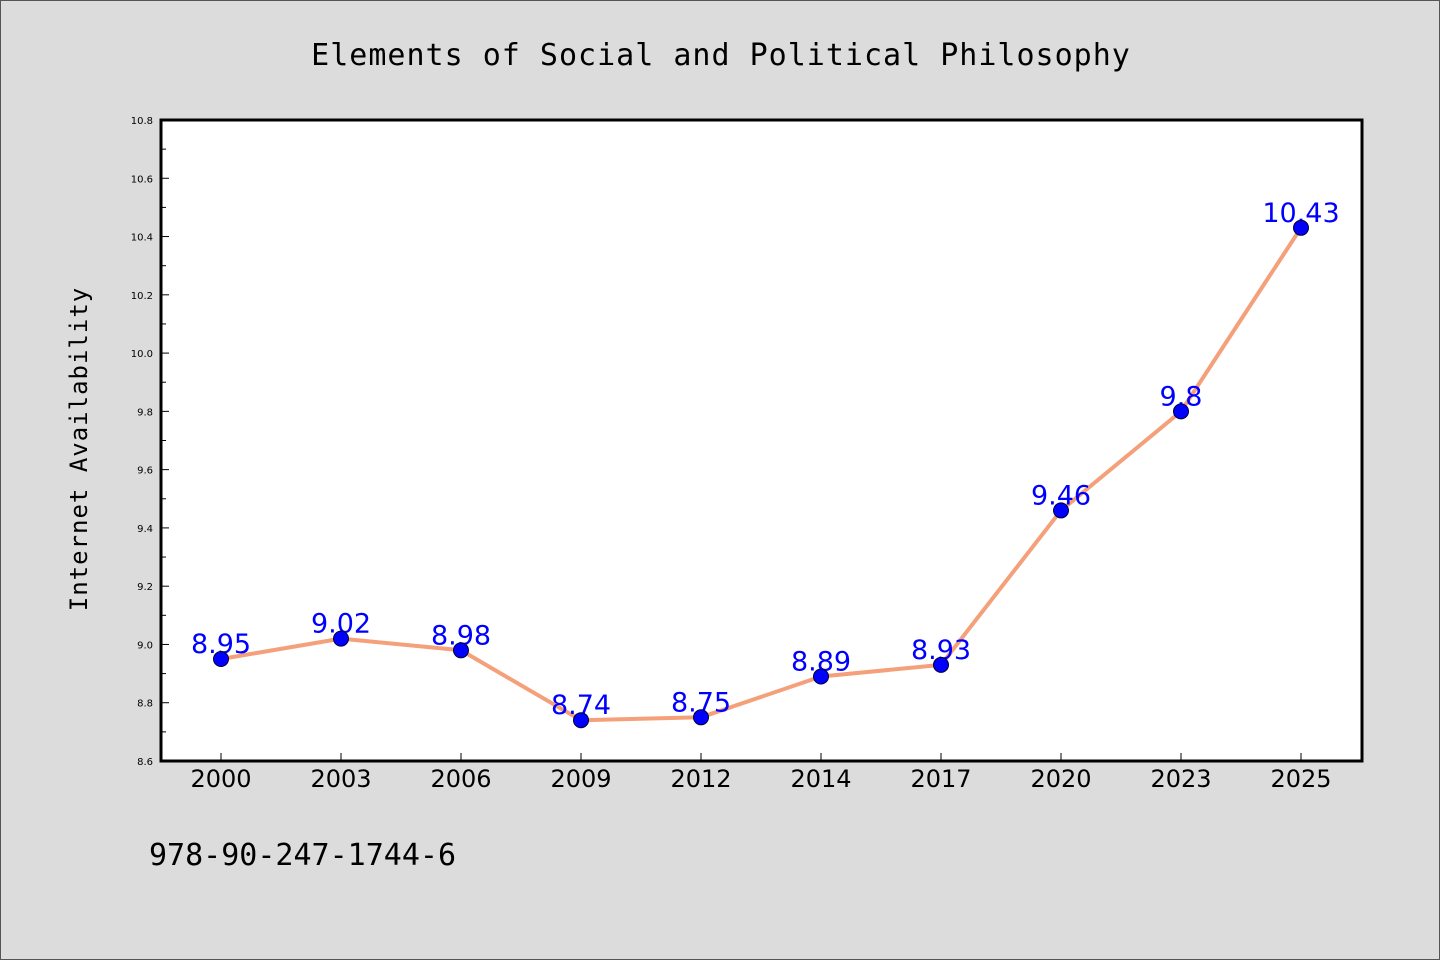 The height and width of the screenshot is (960, 1440). What do you see at coordinates (145, 704) in the screenshot?
I see `y-tick-label: 8.8` at bounding box center [145, 704].